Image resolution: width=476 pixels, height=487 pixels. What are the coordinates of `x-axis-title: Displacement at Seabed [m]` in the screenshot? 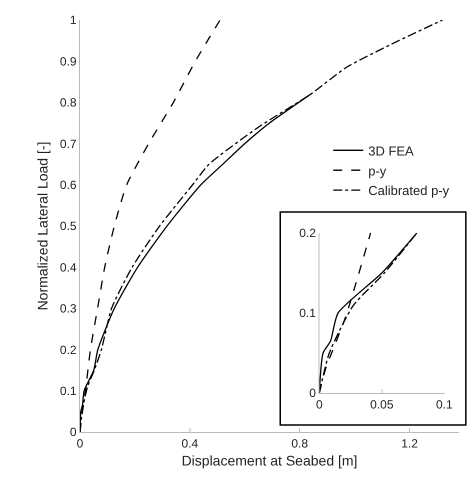 It's located at (270, 460).